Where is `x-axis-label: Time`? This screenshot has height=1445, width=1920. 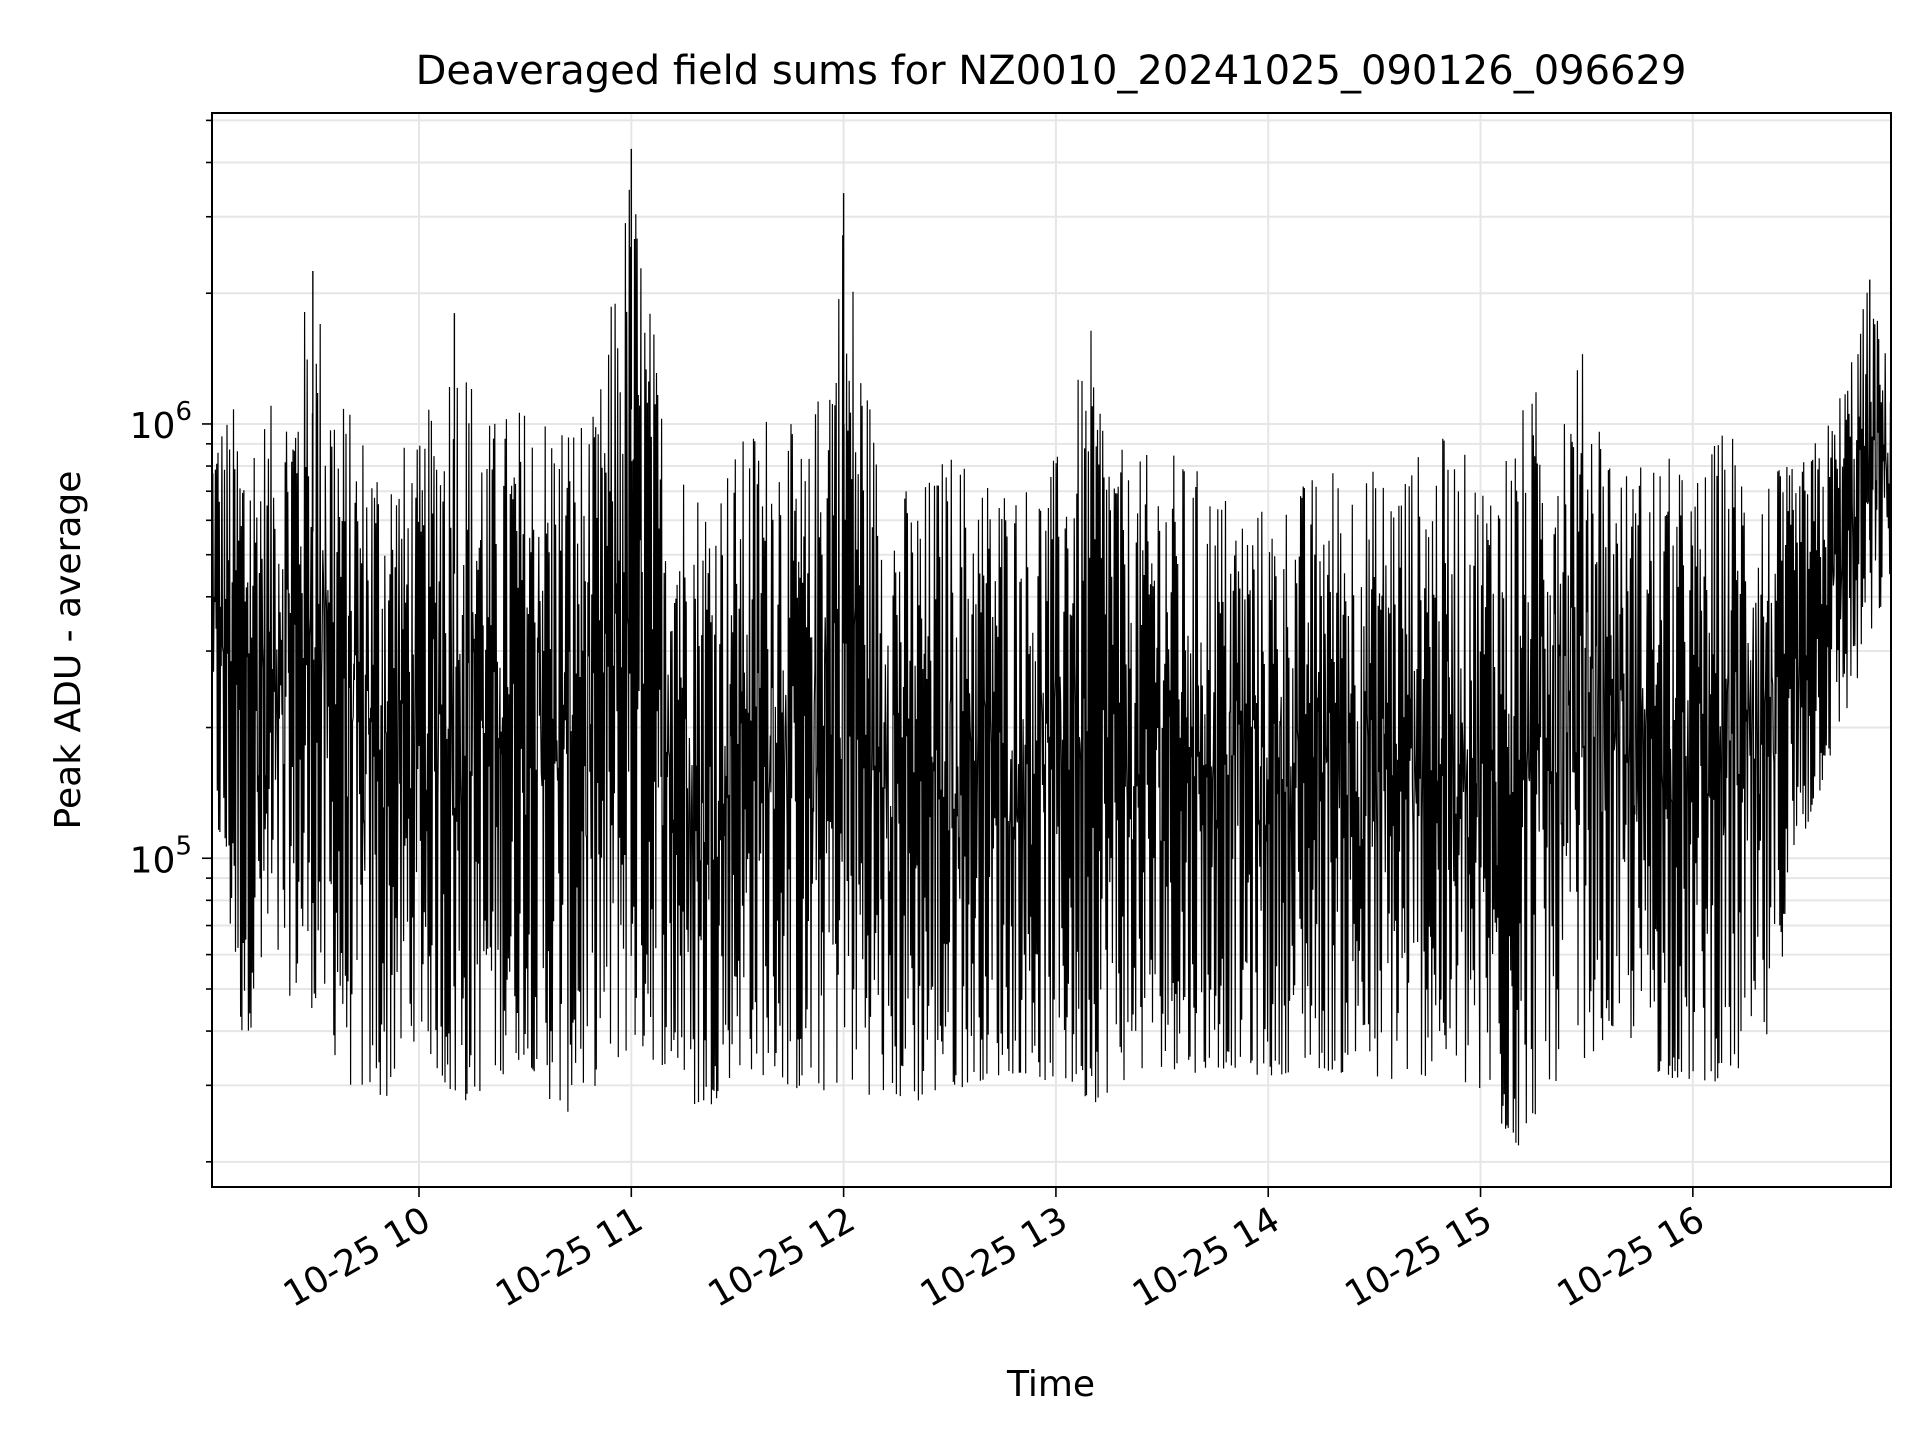 x-axis-label: Time is located at coordinates (1050, 1384).